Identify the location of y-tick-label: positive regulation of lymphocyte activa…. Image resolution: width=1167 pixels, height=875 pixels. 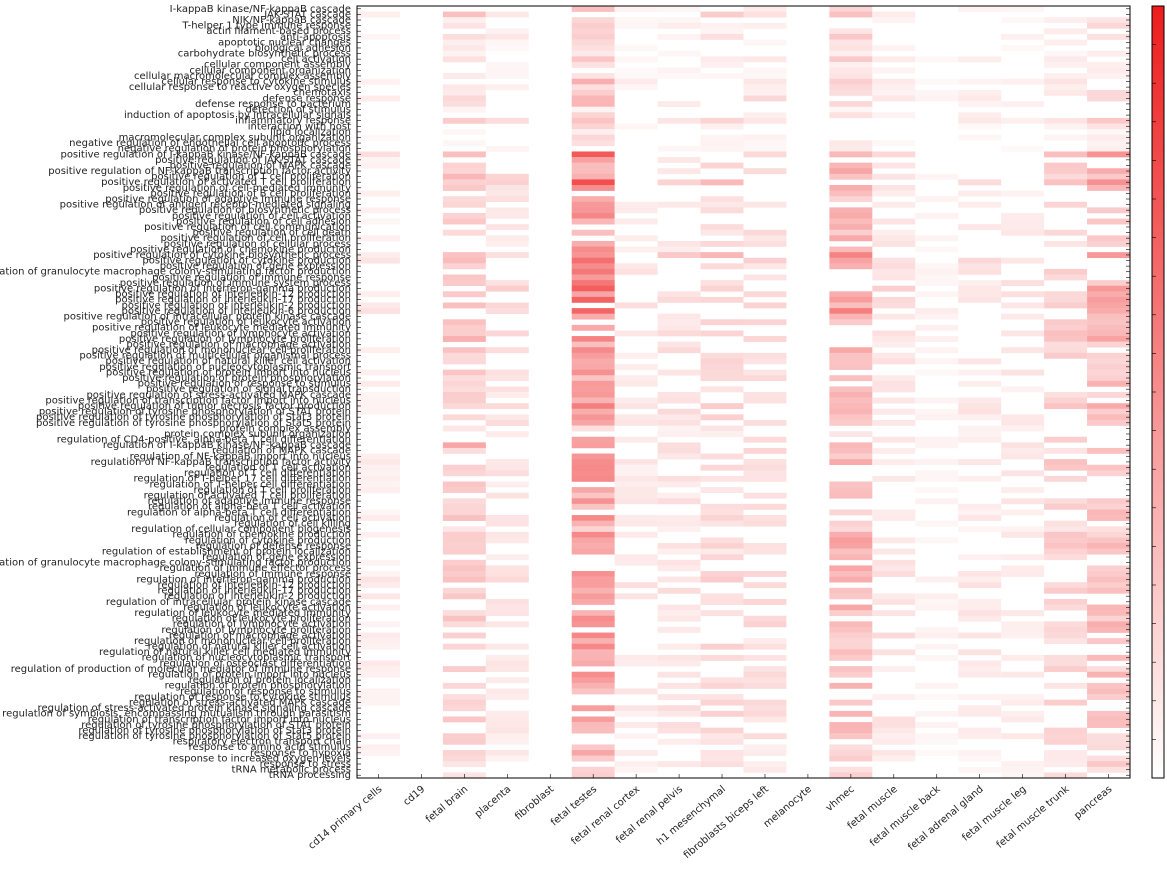
(240, 333).